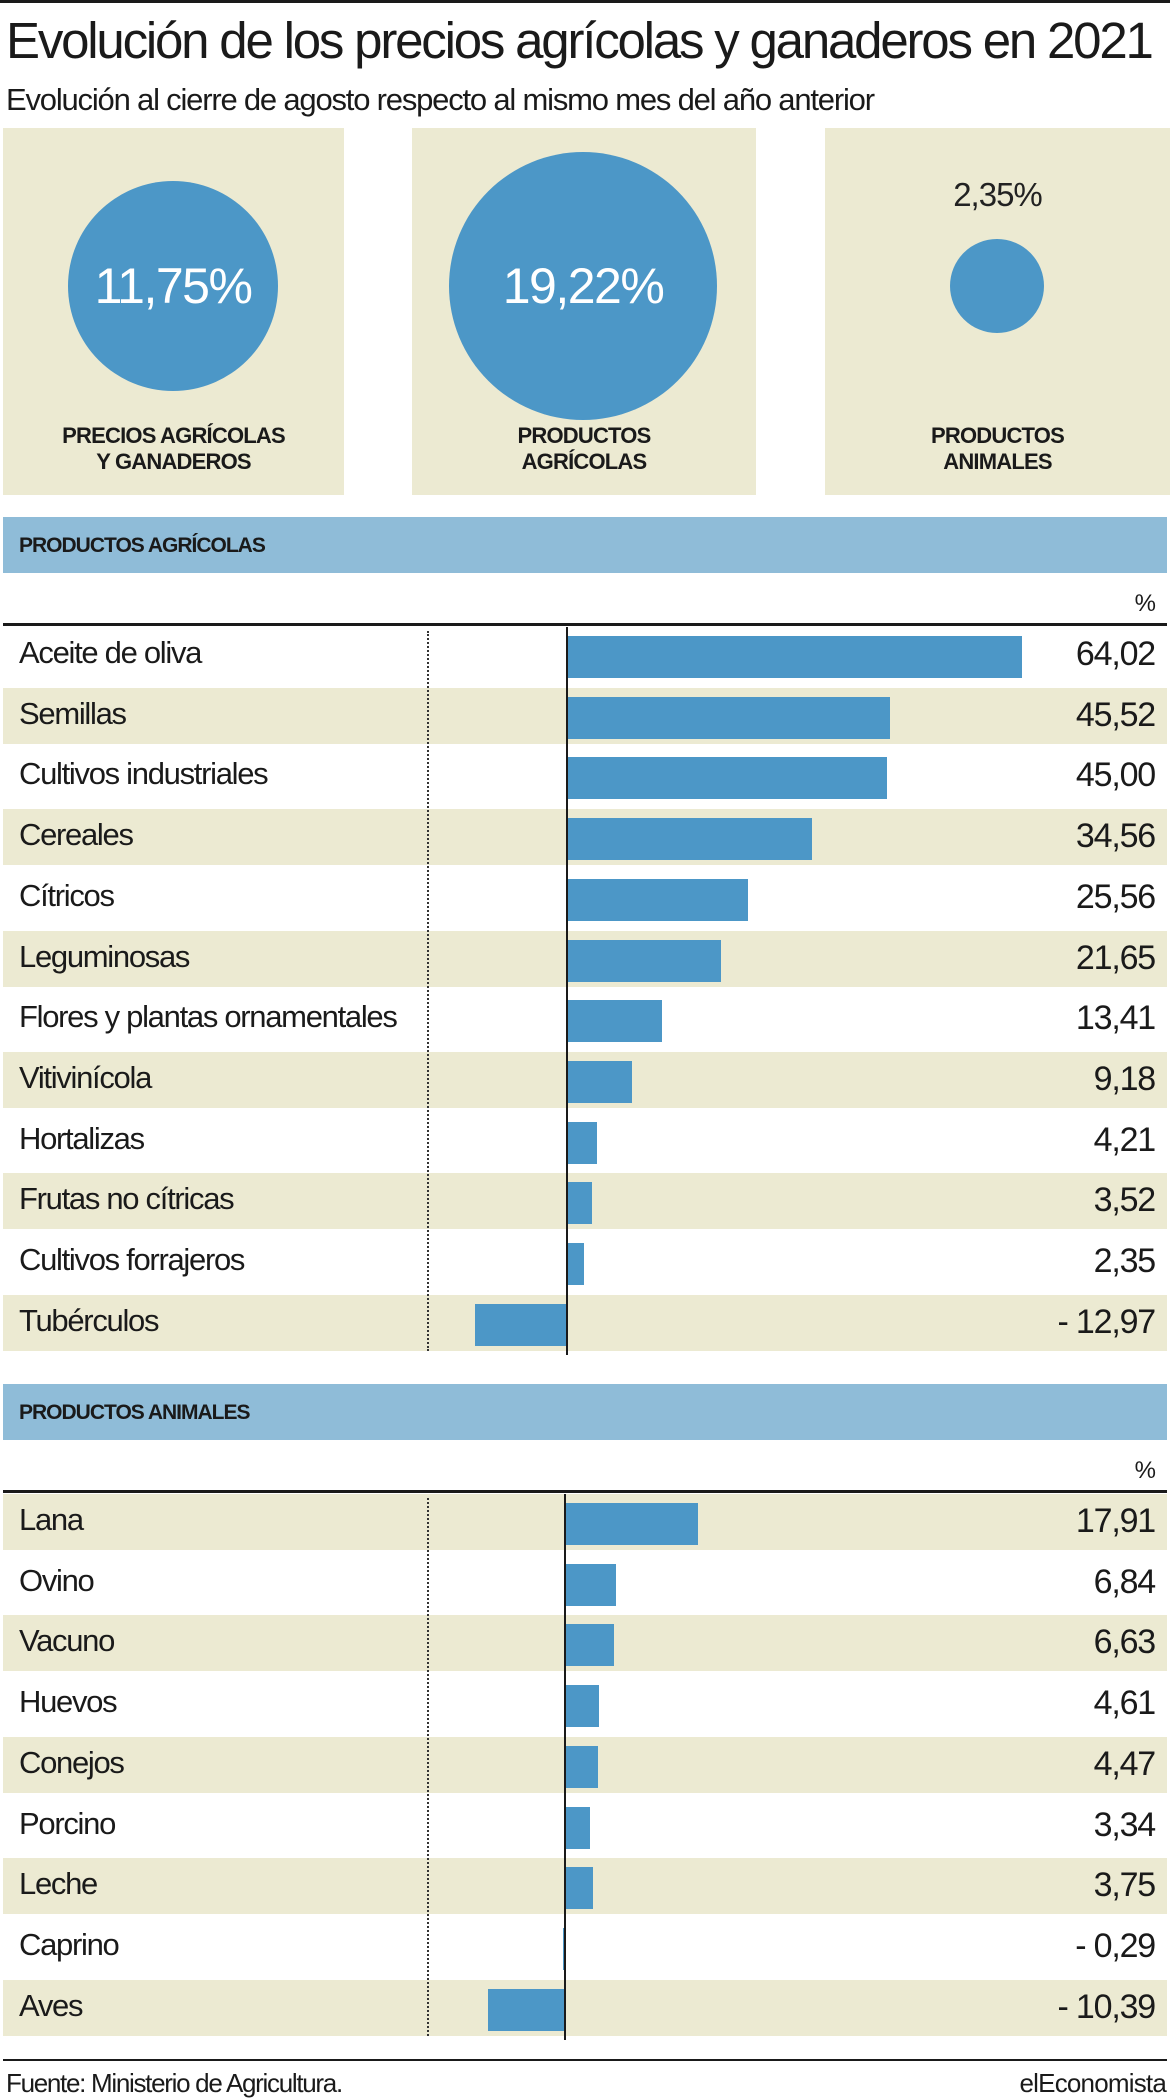 The width and height of the screenshot is (1170, 2100). What do you see at coordinates (1115, 836) in the screenshot?
I see `value-label: 34,56` at bounding box center [1115, 836].